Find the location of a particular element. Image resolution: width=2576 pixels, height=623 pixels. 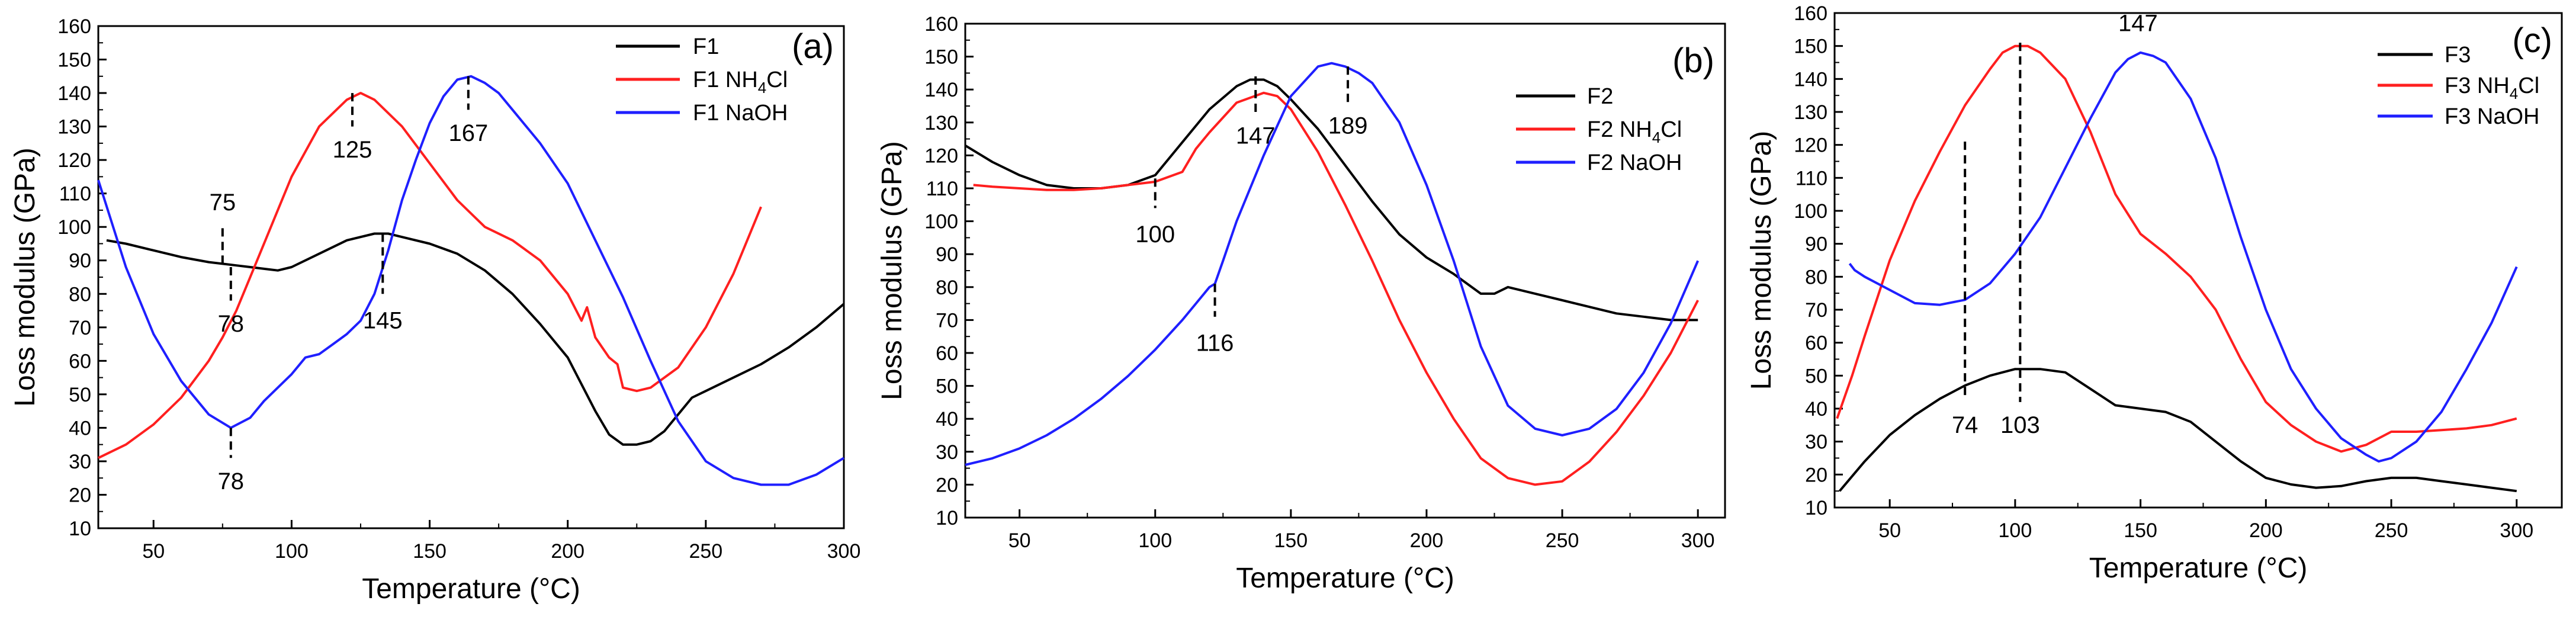

annotation-label: 100 is located at coordinates (1155, 235).